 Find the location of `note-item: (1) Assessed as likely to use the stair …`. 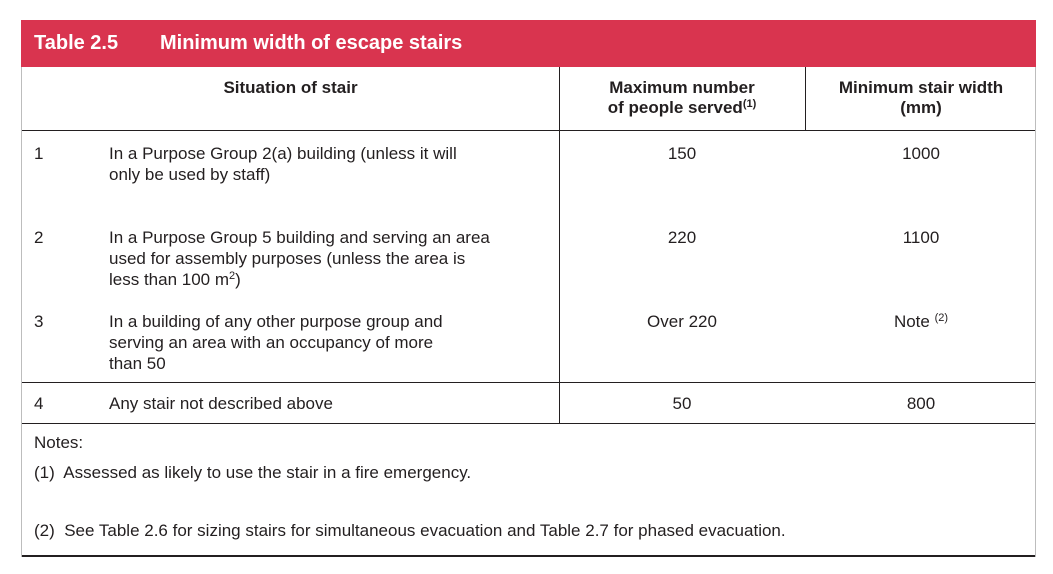

note-item: (1) Assessed as likely to use the stair … is located at coordinates (253, 472).